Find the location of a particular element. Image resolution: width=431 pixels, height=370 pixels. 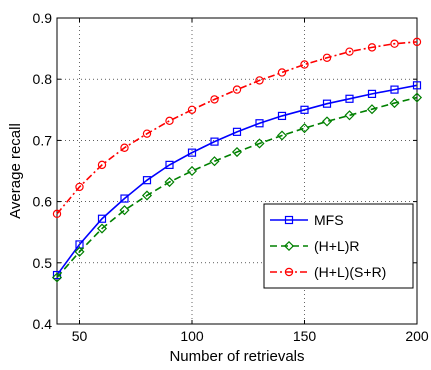

legend-label: MFS is located at coordinates (329, 220).